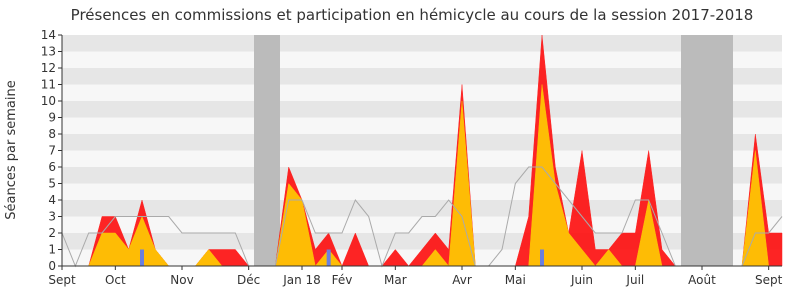  I want to click on x-tick-label: Juin, so click(581, 280).